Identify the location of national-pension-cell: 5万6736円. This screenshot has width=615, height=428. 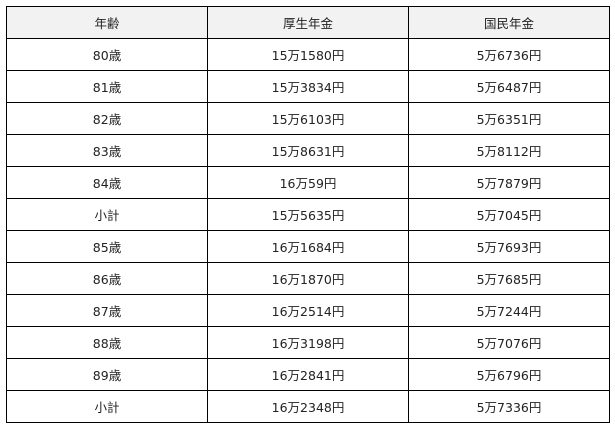
(509, 54).